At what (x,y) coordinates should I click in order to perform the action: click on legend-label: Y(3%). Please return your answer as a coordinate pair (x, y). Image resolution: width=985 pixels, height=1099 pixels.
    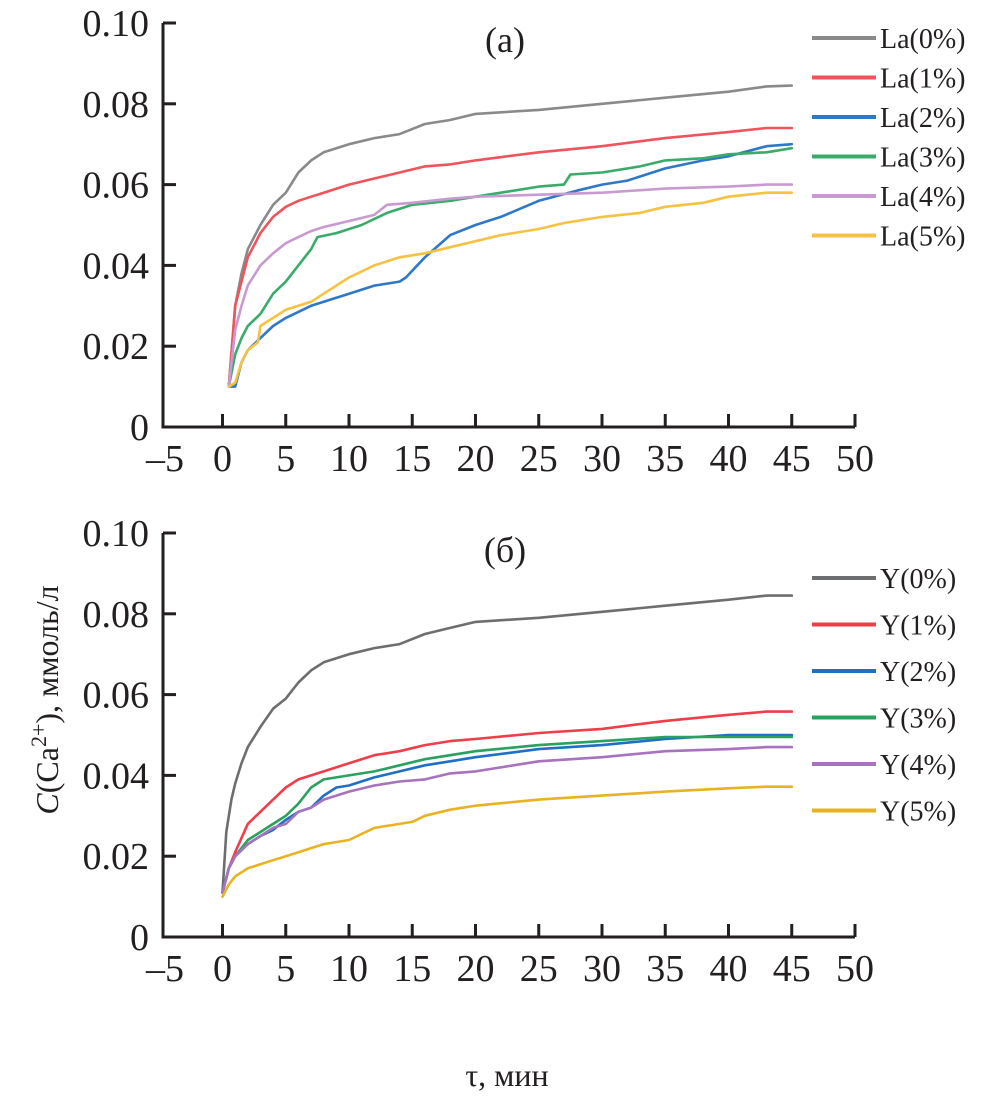
    Looking at the image, I should click on (918, 719).